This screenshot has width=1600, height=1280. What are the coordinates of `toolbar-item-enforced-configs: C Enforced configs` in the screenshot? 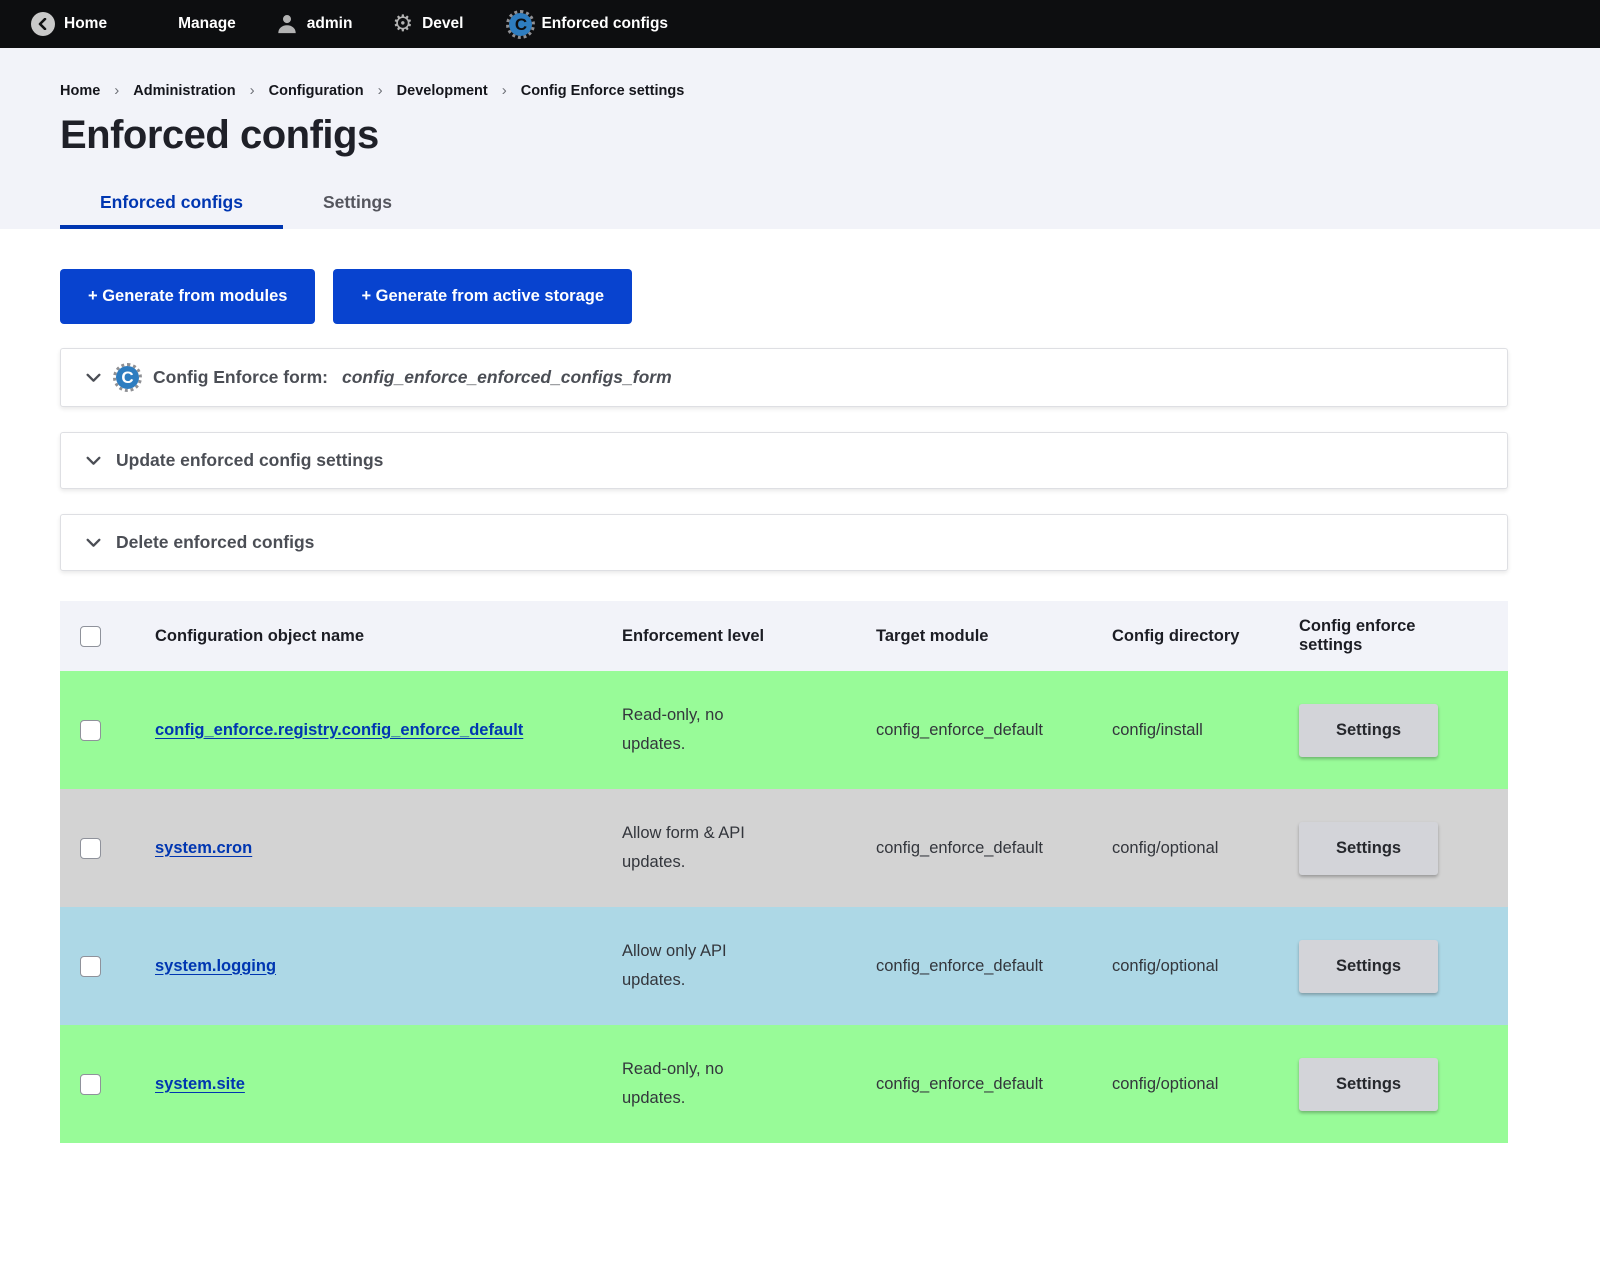 It's located at (588, 24).